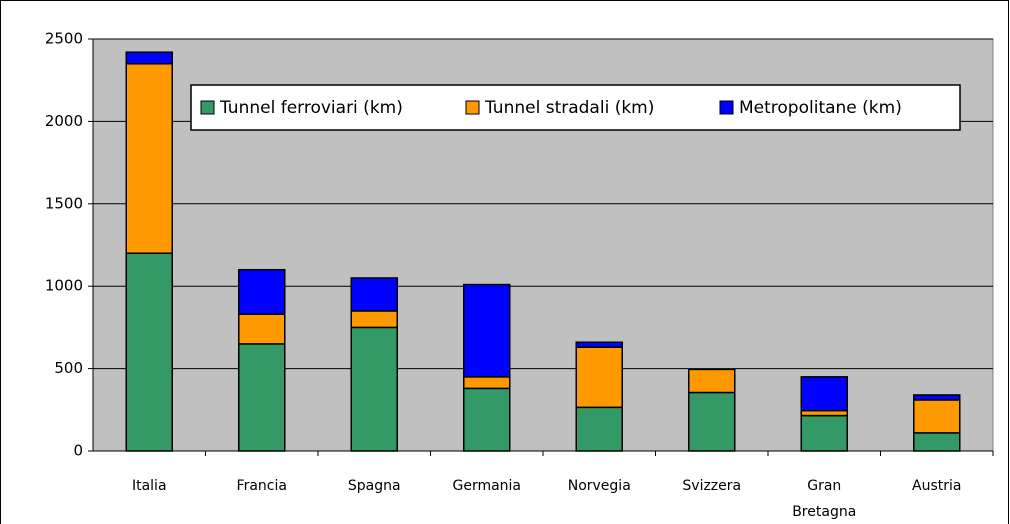 This screenshot has width=1010, height=524. Describe the element at coordinates (149, 486) in the screenshot. I see `x-tick-label: Italia` at that location.